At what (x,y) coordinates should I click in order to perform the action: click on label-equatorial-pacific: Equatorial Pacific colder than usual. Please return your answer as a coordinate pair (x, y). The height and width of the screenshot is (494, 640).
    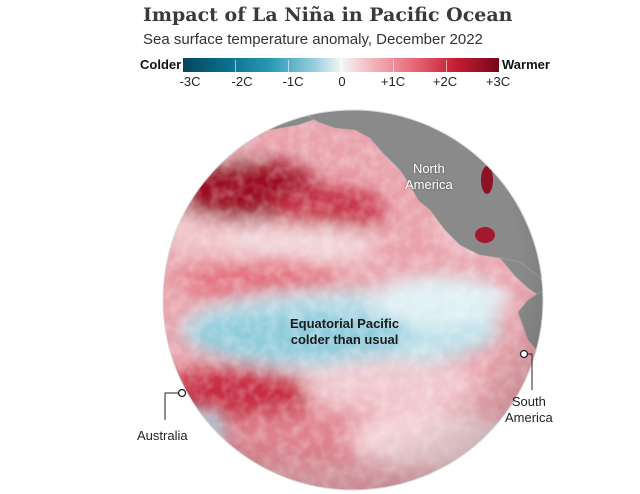
    Looking at the image, I should click on (344, 332).